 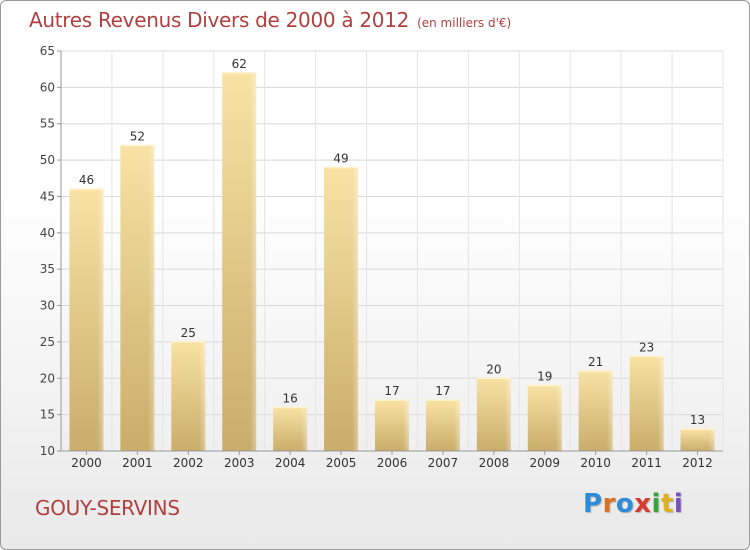 I want to click on x-tick-label: 2010, so click(x=595, y=463).